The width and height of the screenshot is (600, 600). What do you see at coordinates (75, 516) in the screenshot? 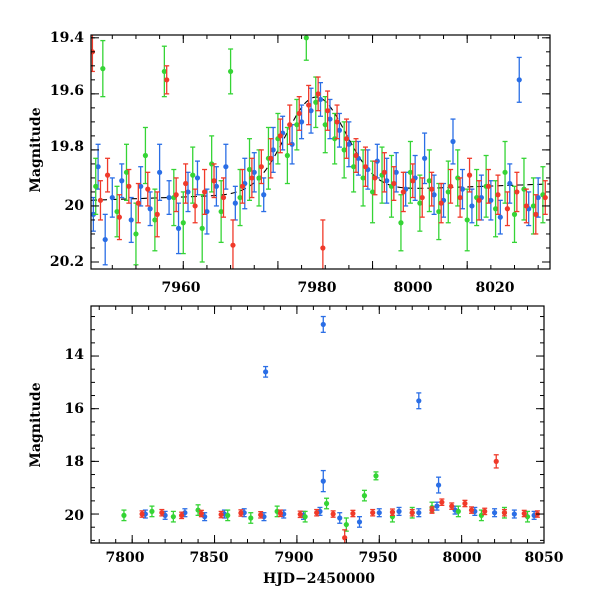
I see `bottom-y-tick-label: 20` at bounding box center [75, 516].